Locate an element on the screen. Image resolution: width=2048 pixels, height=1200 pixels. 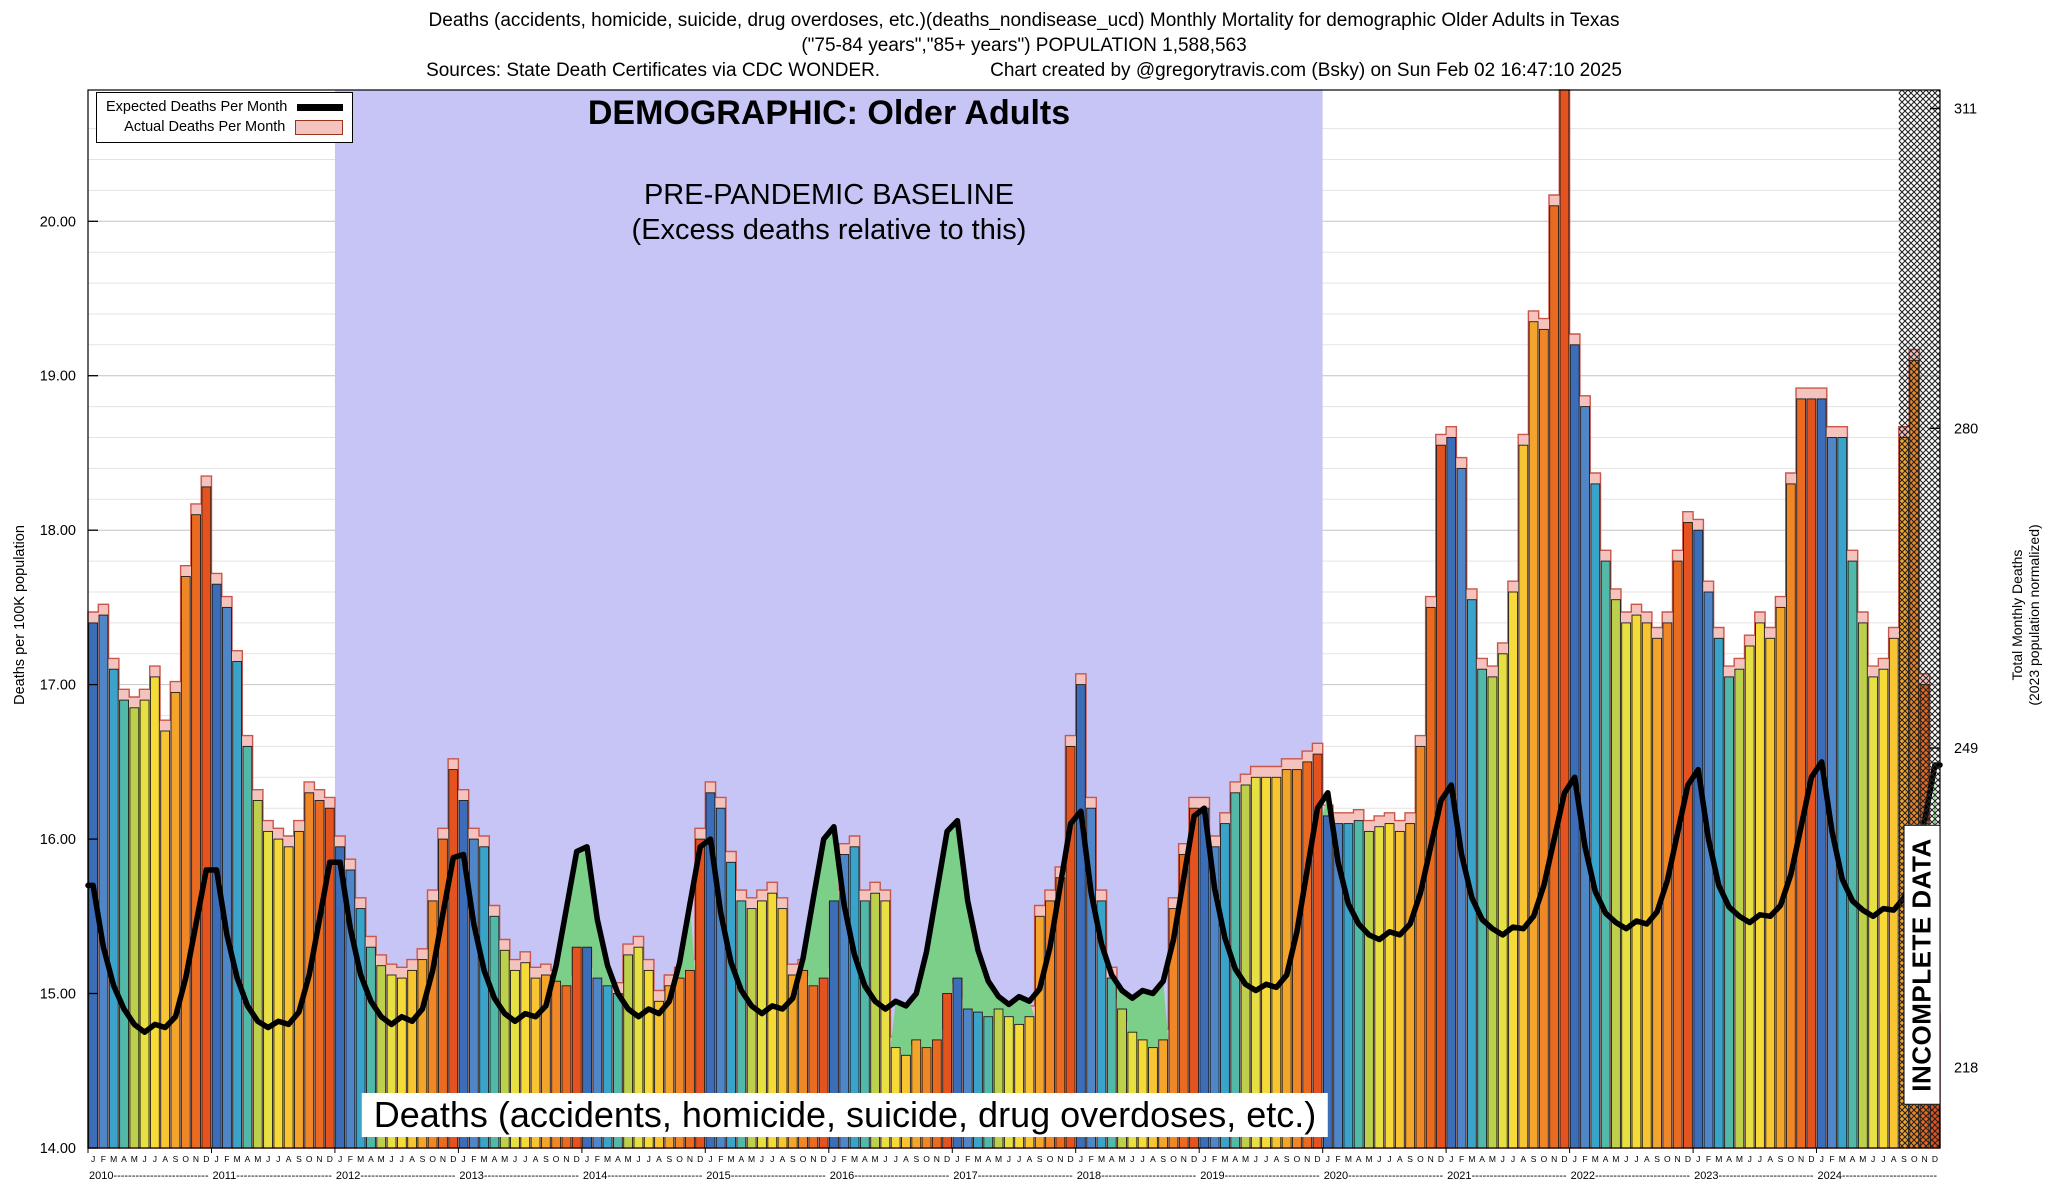
incomplete-data-label: INCOMPLETE DATA is located at coordinates (1922, 965).